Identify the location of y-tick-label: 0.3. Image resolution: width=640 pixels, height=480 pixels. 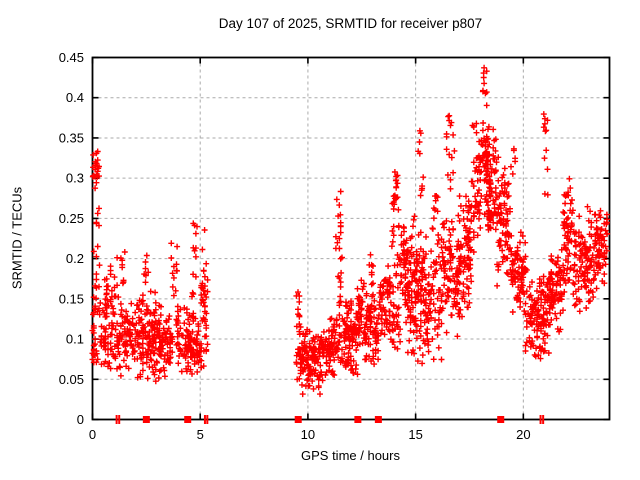
(75, 178).